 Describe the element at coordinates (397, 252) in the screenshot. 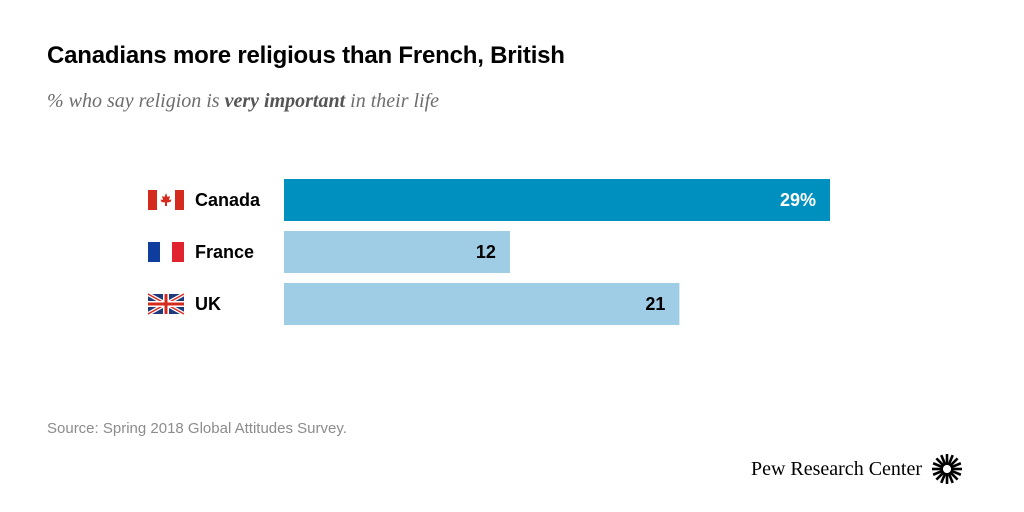

I see `bar-france` at that location.